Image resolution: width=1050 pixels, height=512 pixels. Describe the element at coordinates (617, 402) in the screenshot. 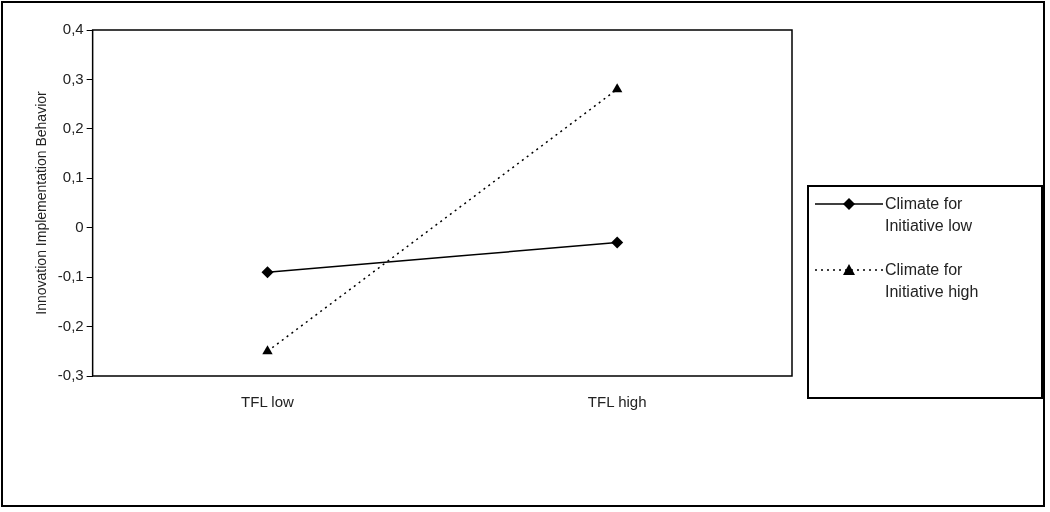

I see `x-tick-label: TFL high` at that location.